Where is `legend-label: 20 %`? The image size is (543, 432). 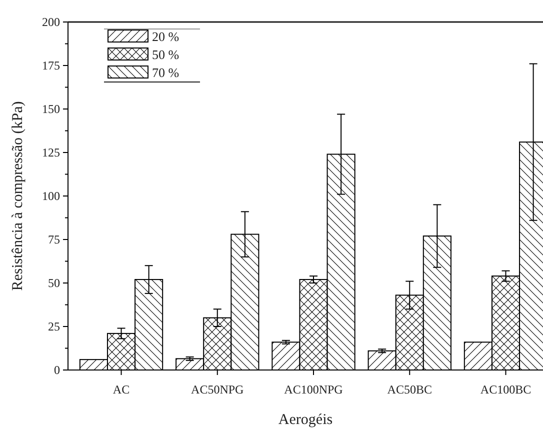 legend-label: 20 % is located at coordinates (166, 36).